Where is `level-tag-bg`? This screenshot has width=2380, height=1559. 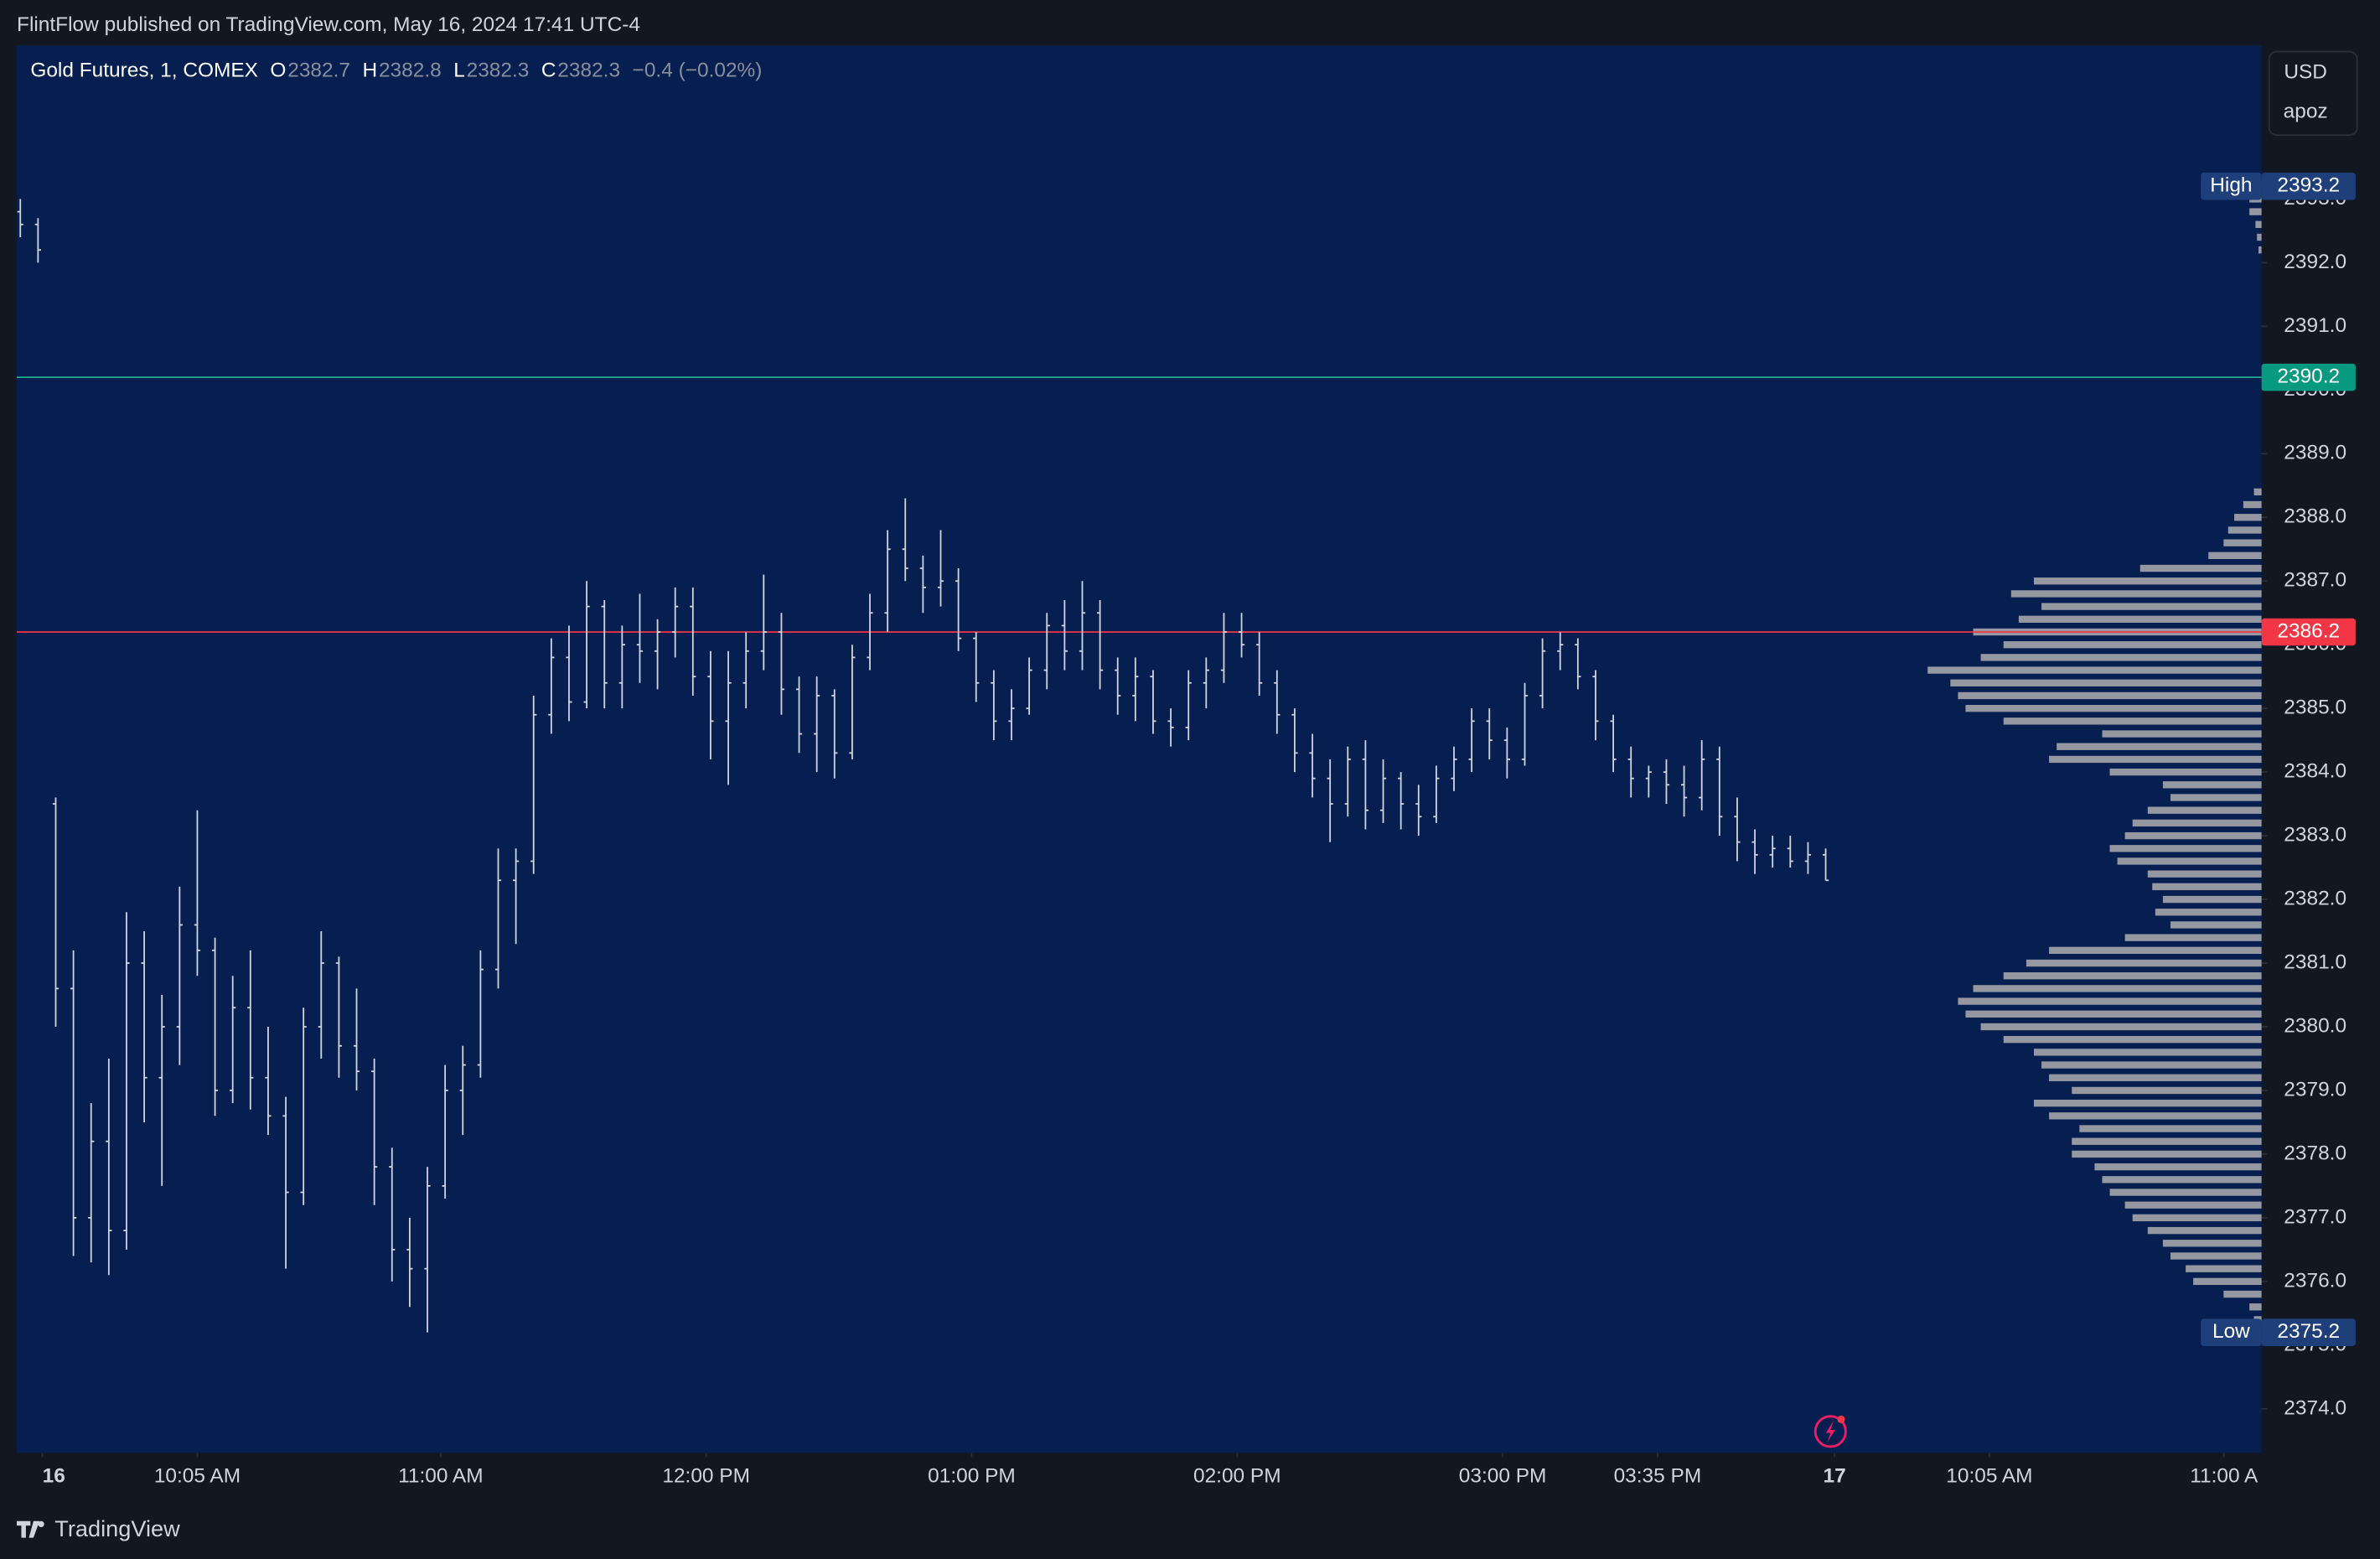
level-tag-bg is located at coordinates (2308, 377).